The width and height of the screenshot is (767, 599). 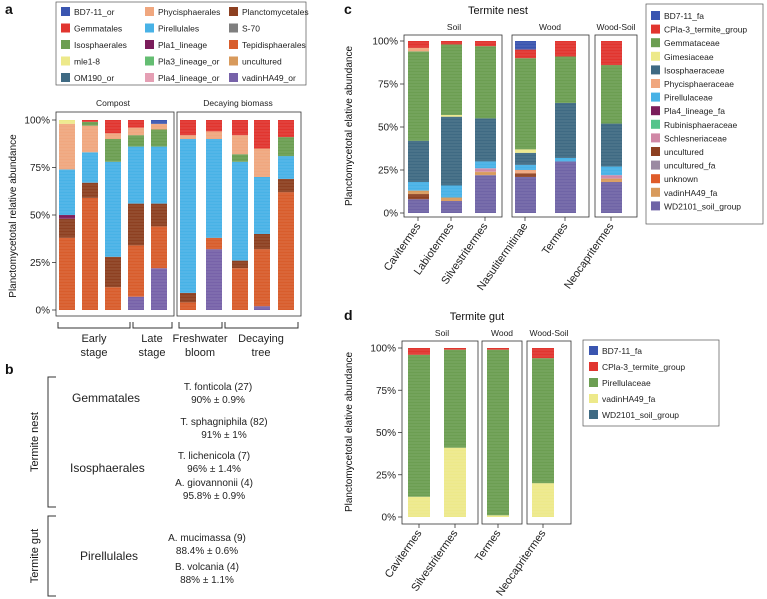 What do you see at coordinates (207, 538) in the screenshot?
I see `species-a-mucimassa: A. mucimassa (9)` at bounding box center [207, 538].